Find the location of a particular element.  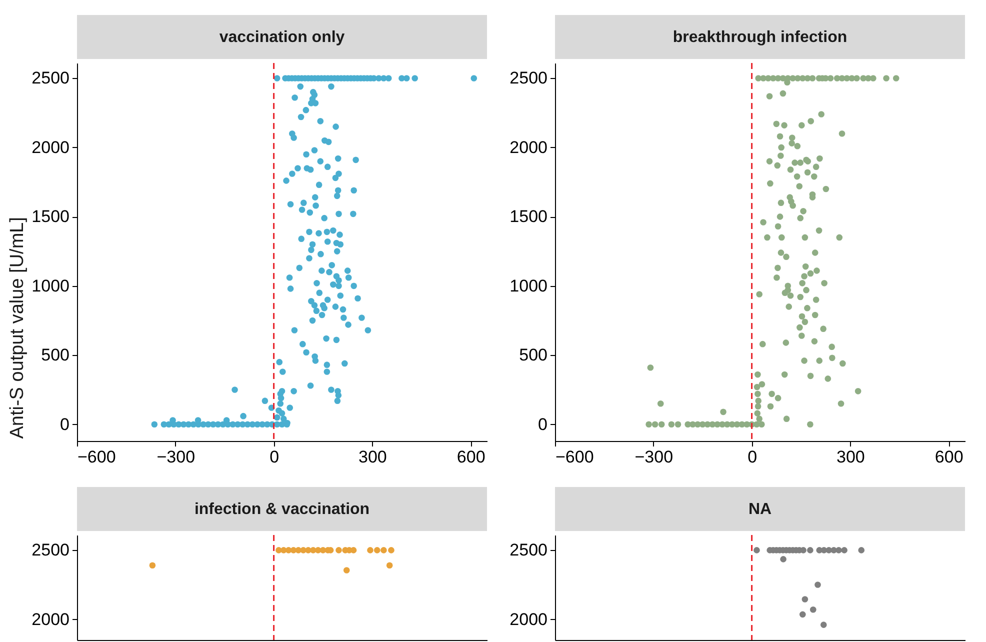

chart-title: NA is located at coordinates (760, 509).